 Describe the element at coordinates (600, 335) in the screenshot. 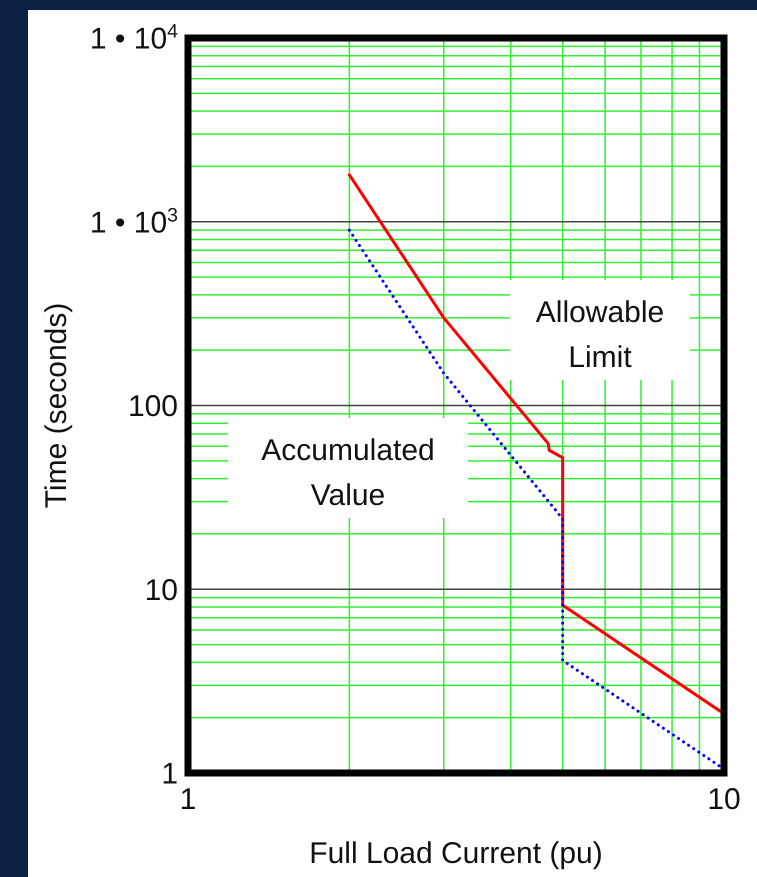

I see `annotation: Allowable Limit` at that location.